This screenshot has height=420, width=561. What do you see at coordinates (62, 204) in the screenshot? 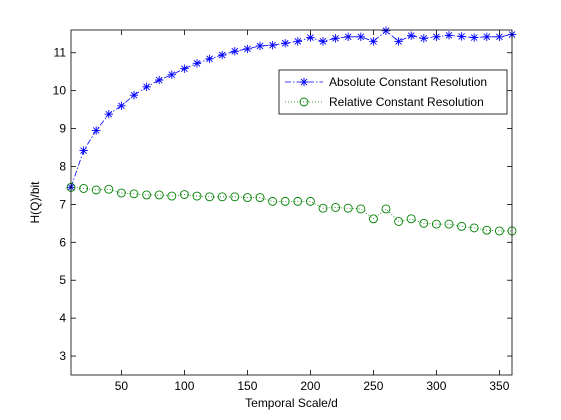
I see `y-tick-label: 7` at bounding box center [62, 204].